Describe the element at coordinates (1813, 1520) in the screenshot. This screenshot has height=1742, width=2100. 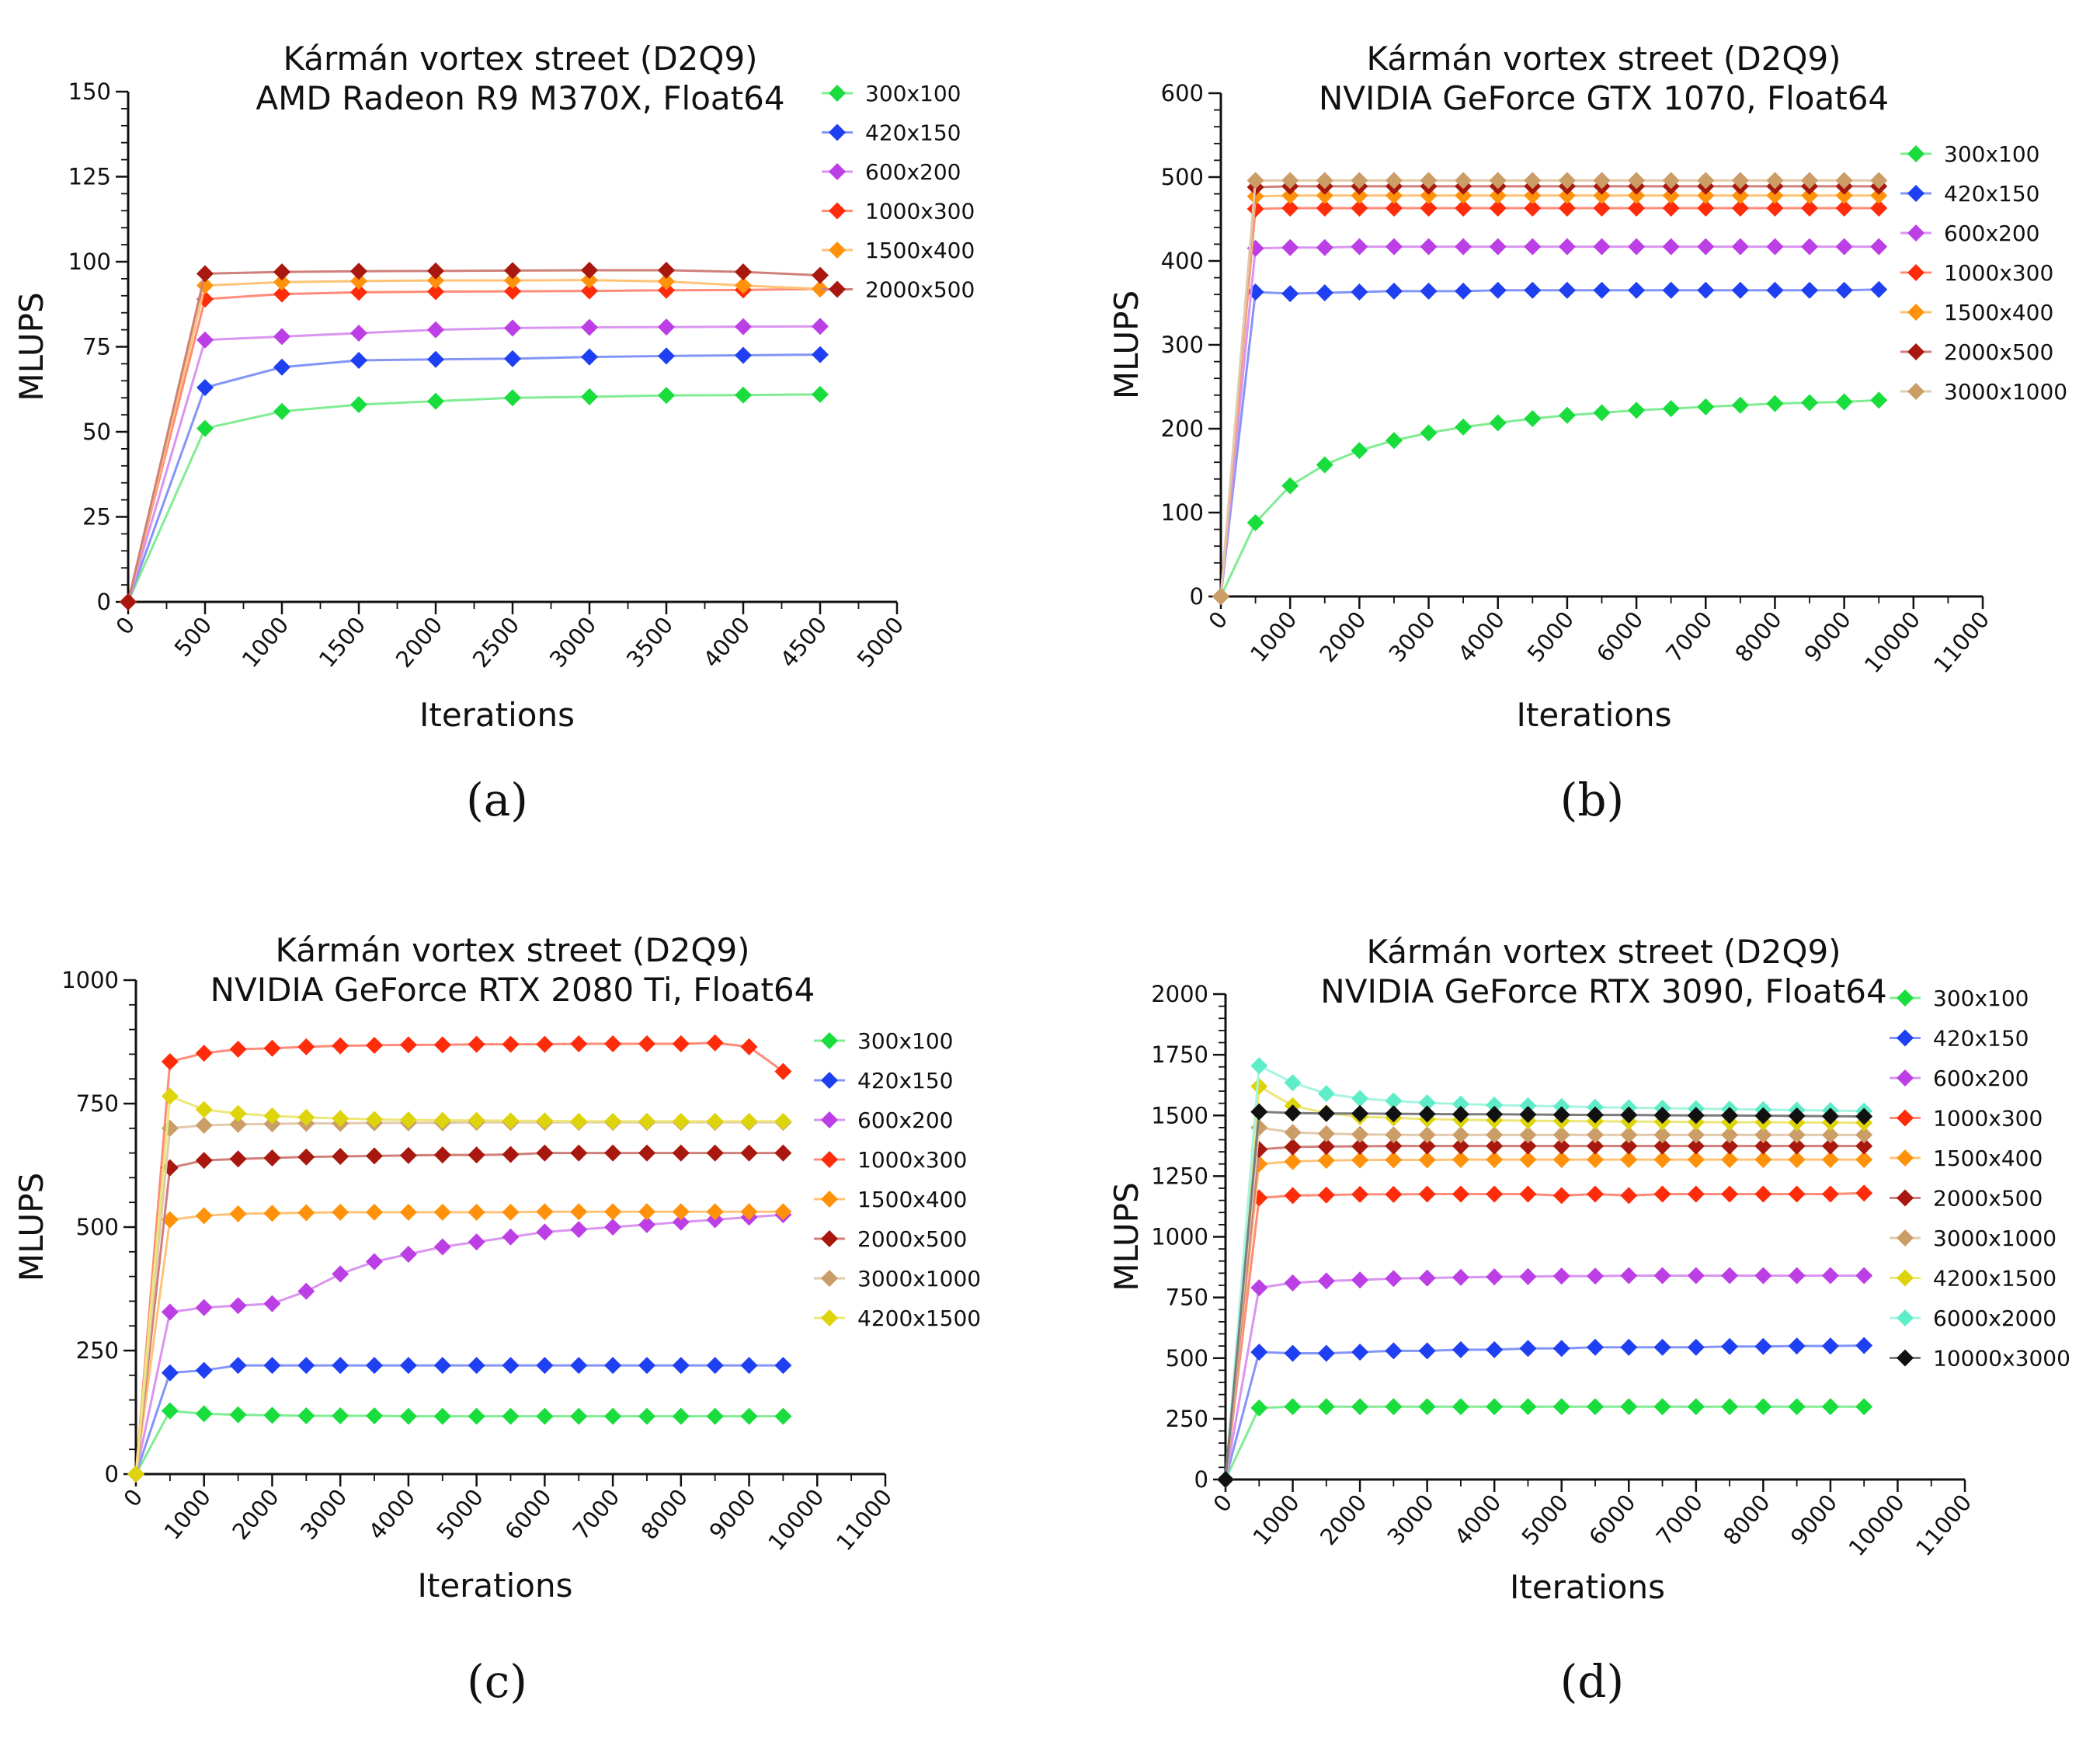
I see `x-tick-label: 9000` at that location.